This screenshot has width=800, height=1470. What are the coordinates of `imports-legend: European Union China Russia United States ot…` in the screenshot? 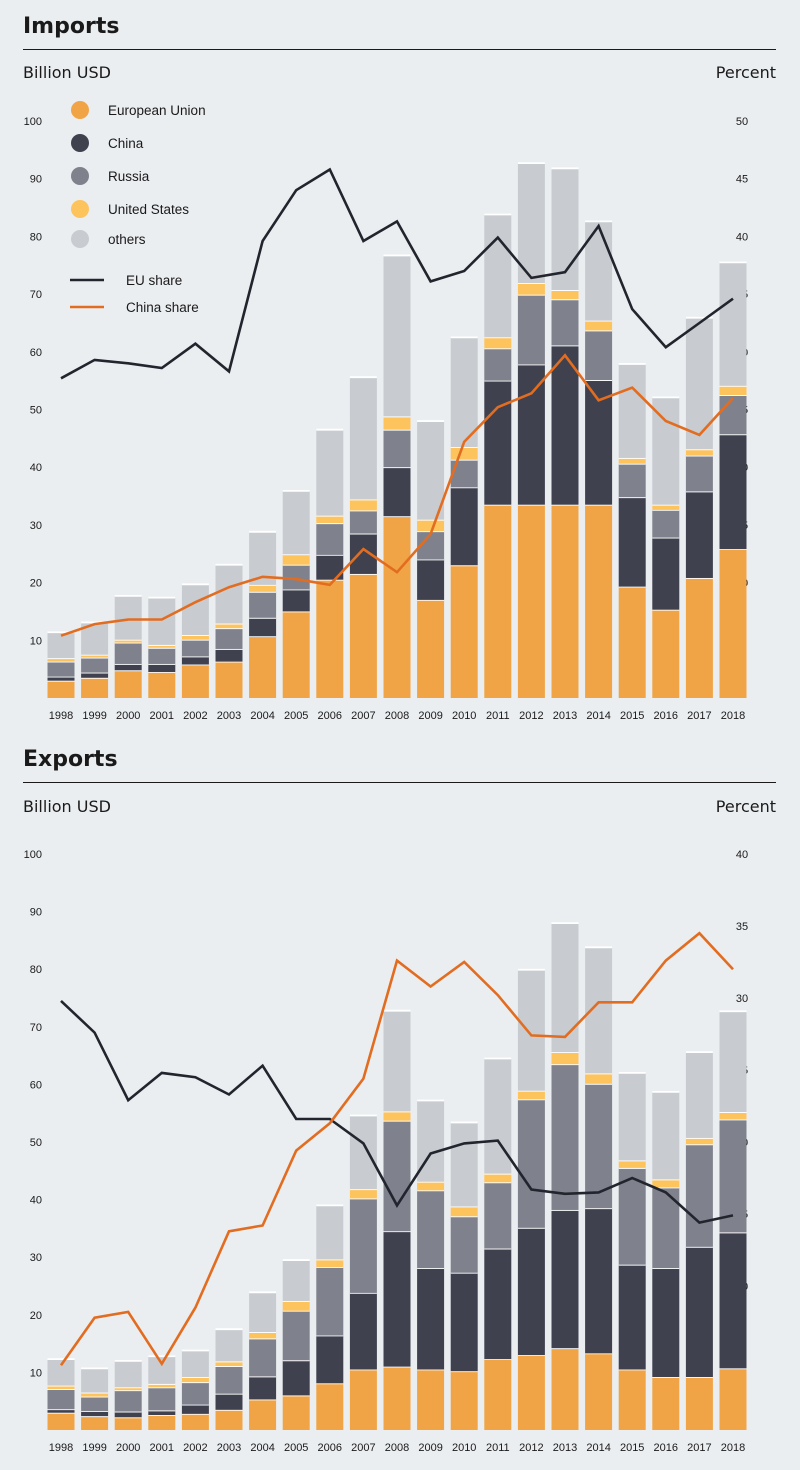 It's located at (138, 208).